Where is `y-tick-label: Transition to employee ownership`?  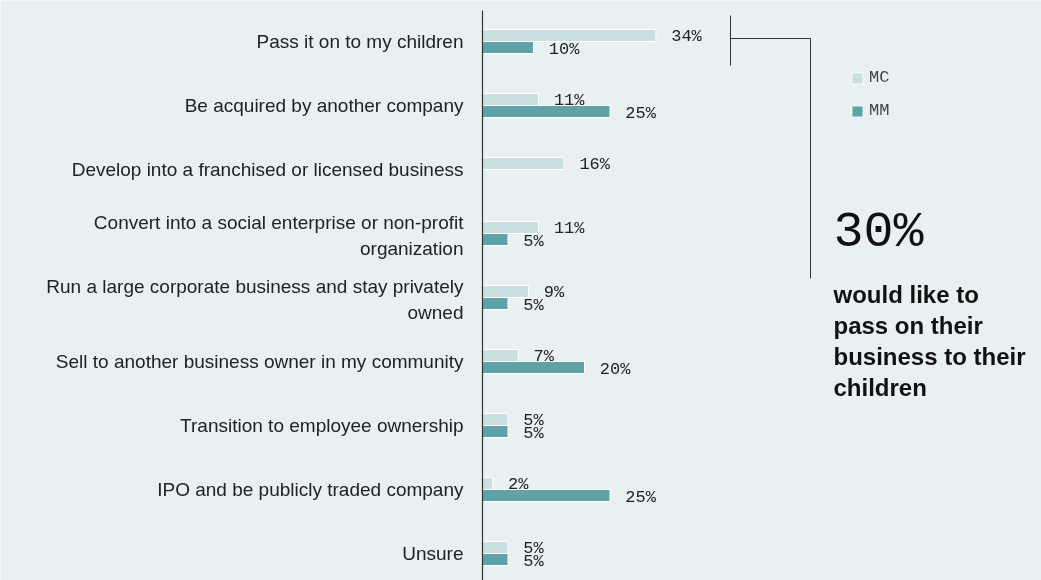
y-tick-label: Transition to employee ownership is located at coordinates (322, 425).